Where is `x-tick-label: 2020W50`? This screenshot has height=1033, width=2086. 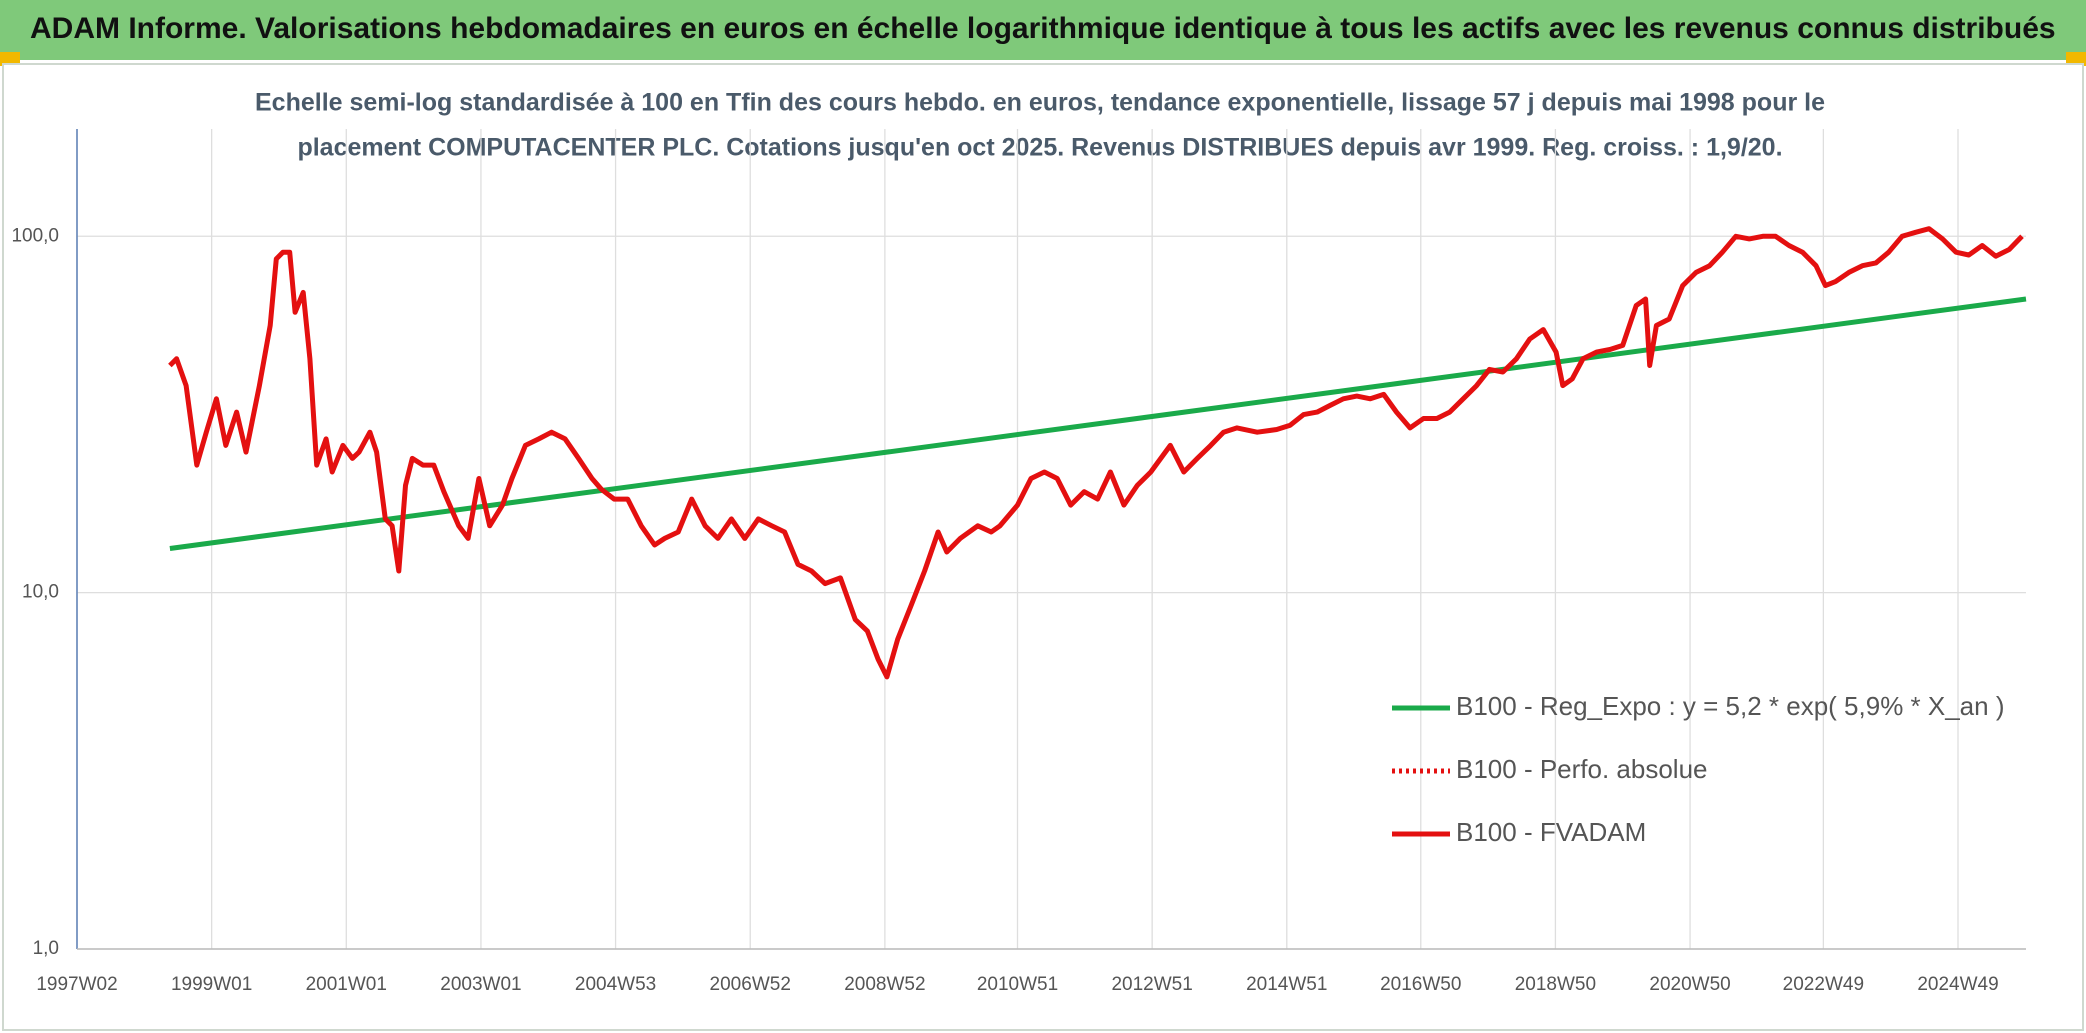
x-tick-label: 2020W50 is located at coordinates (1689, 984).